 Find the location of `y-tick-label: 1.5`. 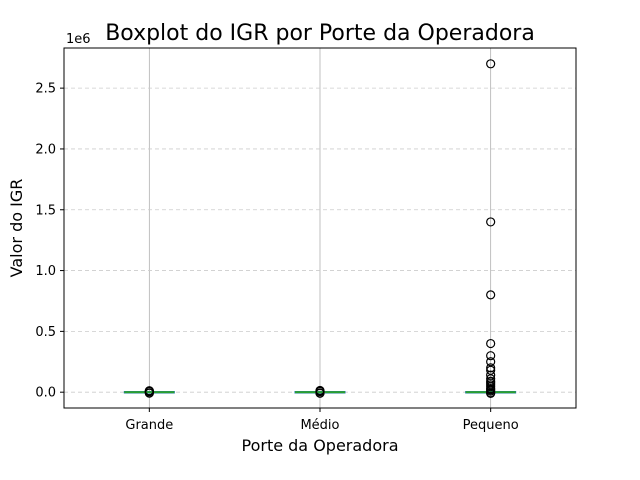

y-tick-label: 1.5 is located at coordinates (45, 210).